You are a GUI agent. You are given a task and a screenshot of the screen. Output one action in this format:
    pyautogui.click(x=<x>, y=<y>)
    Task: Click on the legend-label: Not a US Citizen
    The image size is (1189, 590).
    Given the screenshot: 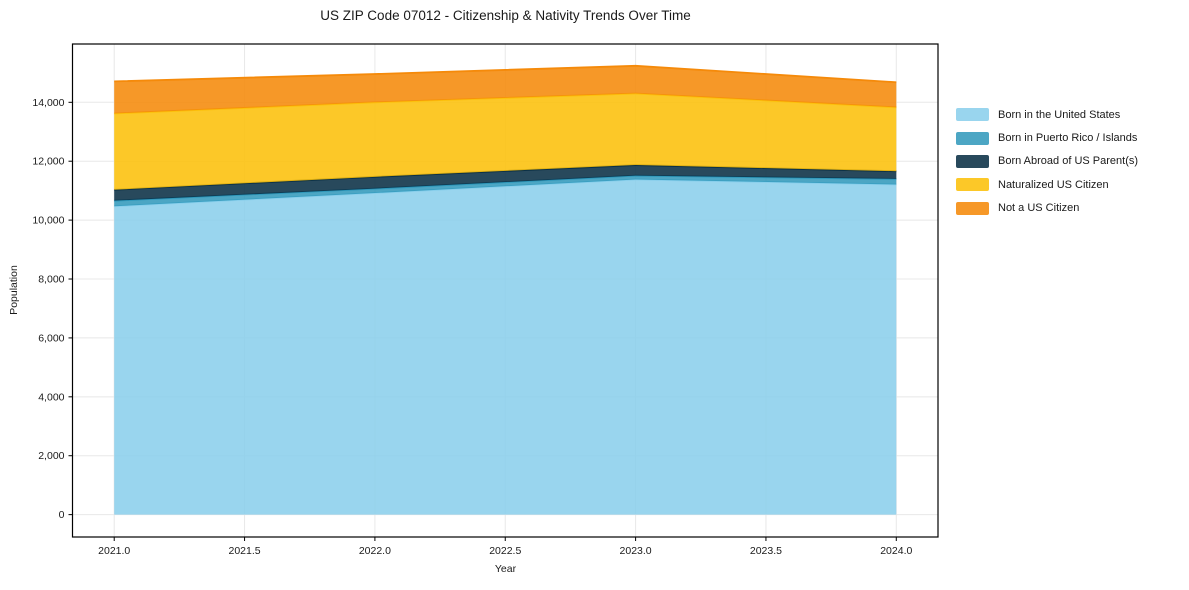 What is the action you would take?
    pyautogui.click(x=1039, y=208)
    